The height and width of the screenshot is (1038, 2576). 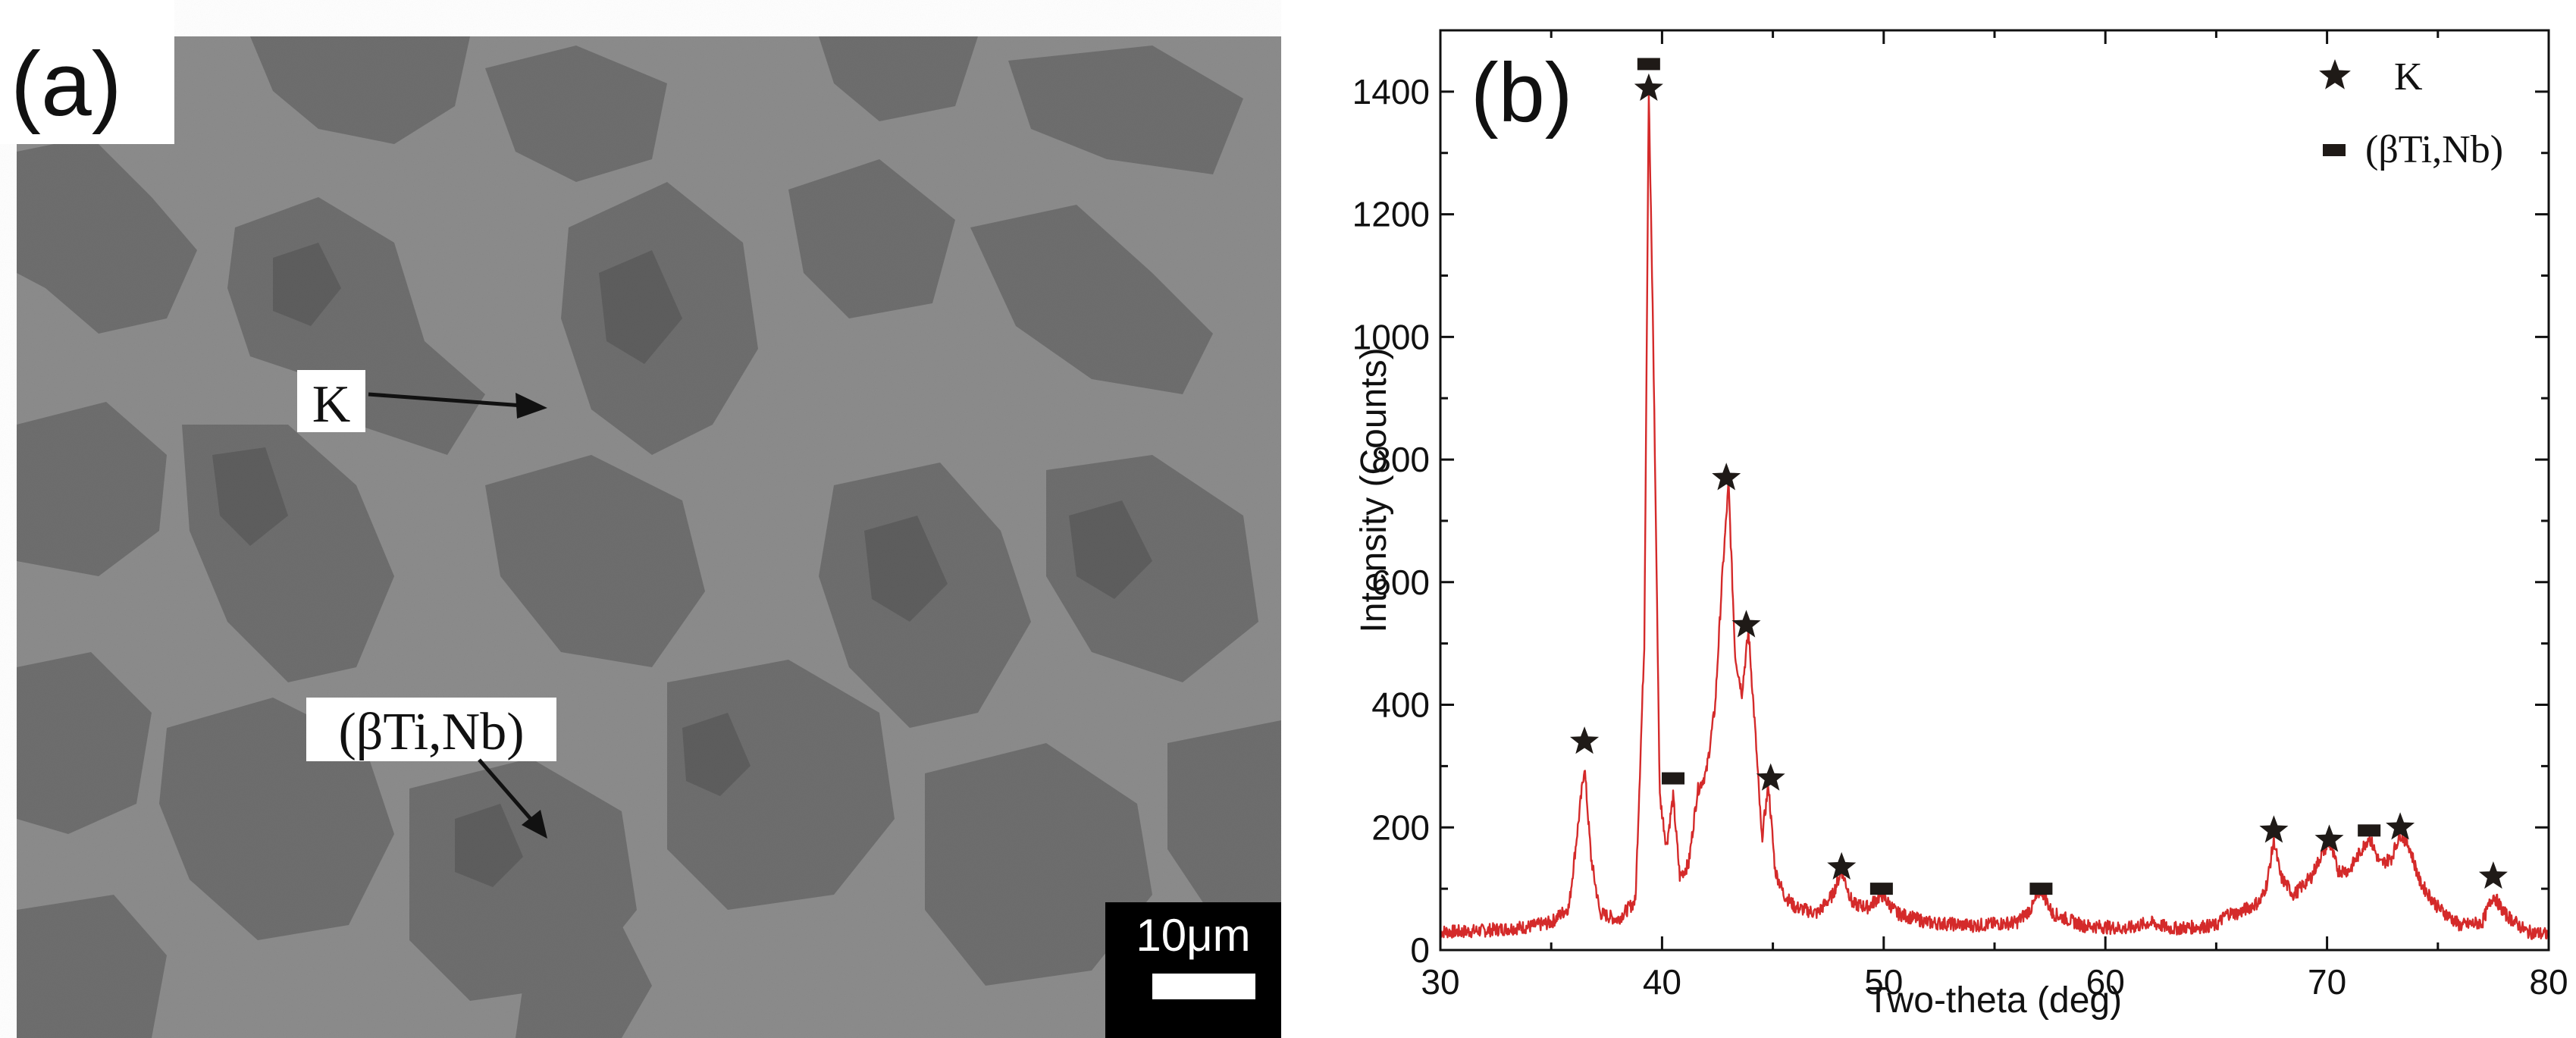 I want to click on y-tick-label: 0, so click(x=1420, y=950).